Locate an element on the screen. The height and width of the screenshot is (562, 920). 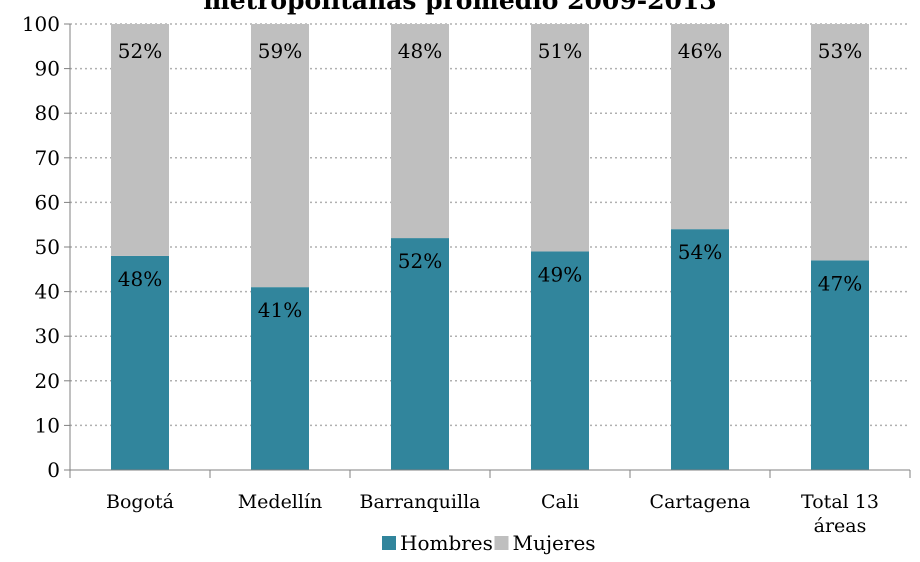
y-tick-label: 10 is located at coordinates (47, 425).